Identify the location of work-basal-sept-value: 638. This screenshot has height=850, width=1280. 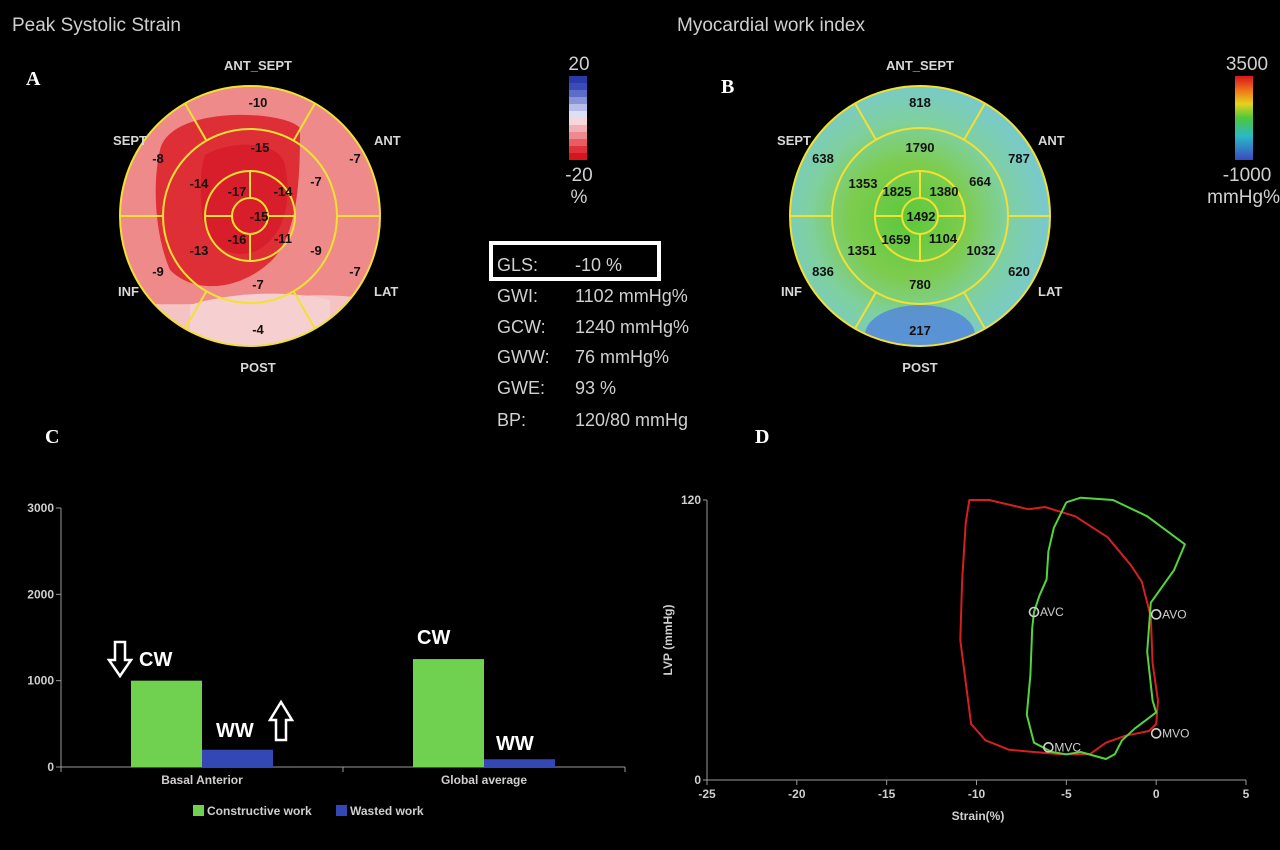
(823, 158).